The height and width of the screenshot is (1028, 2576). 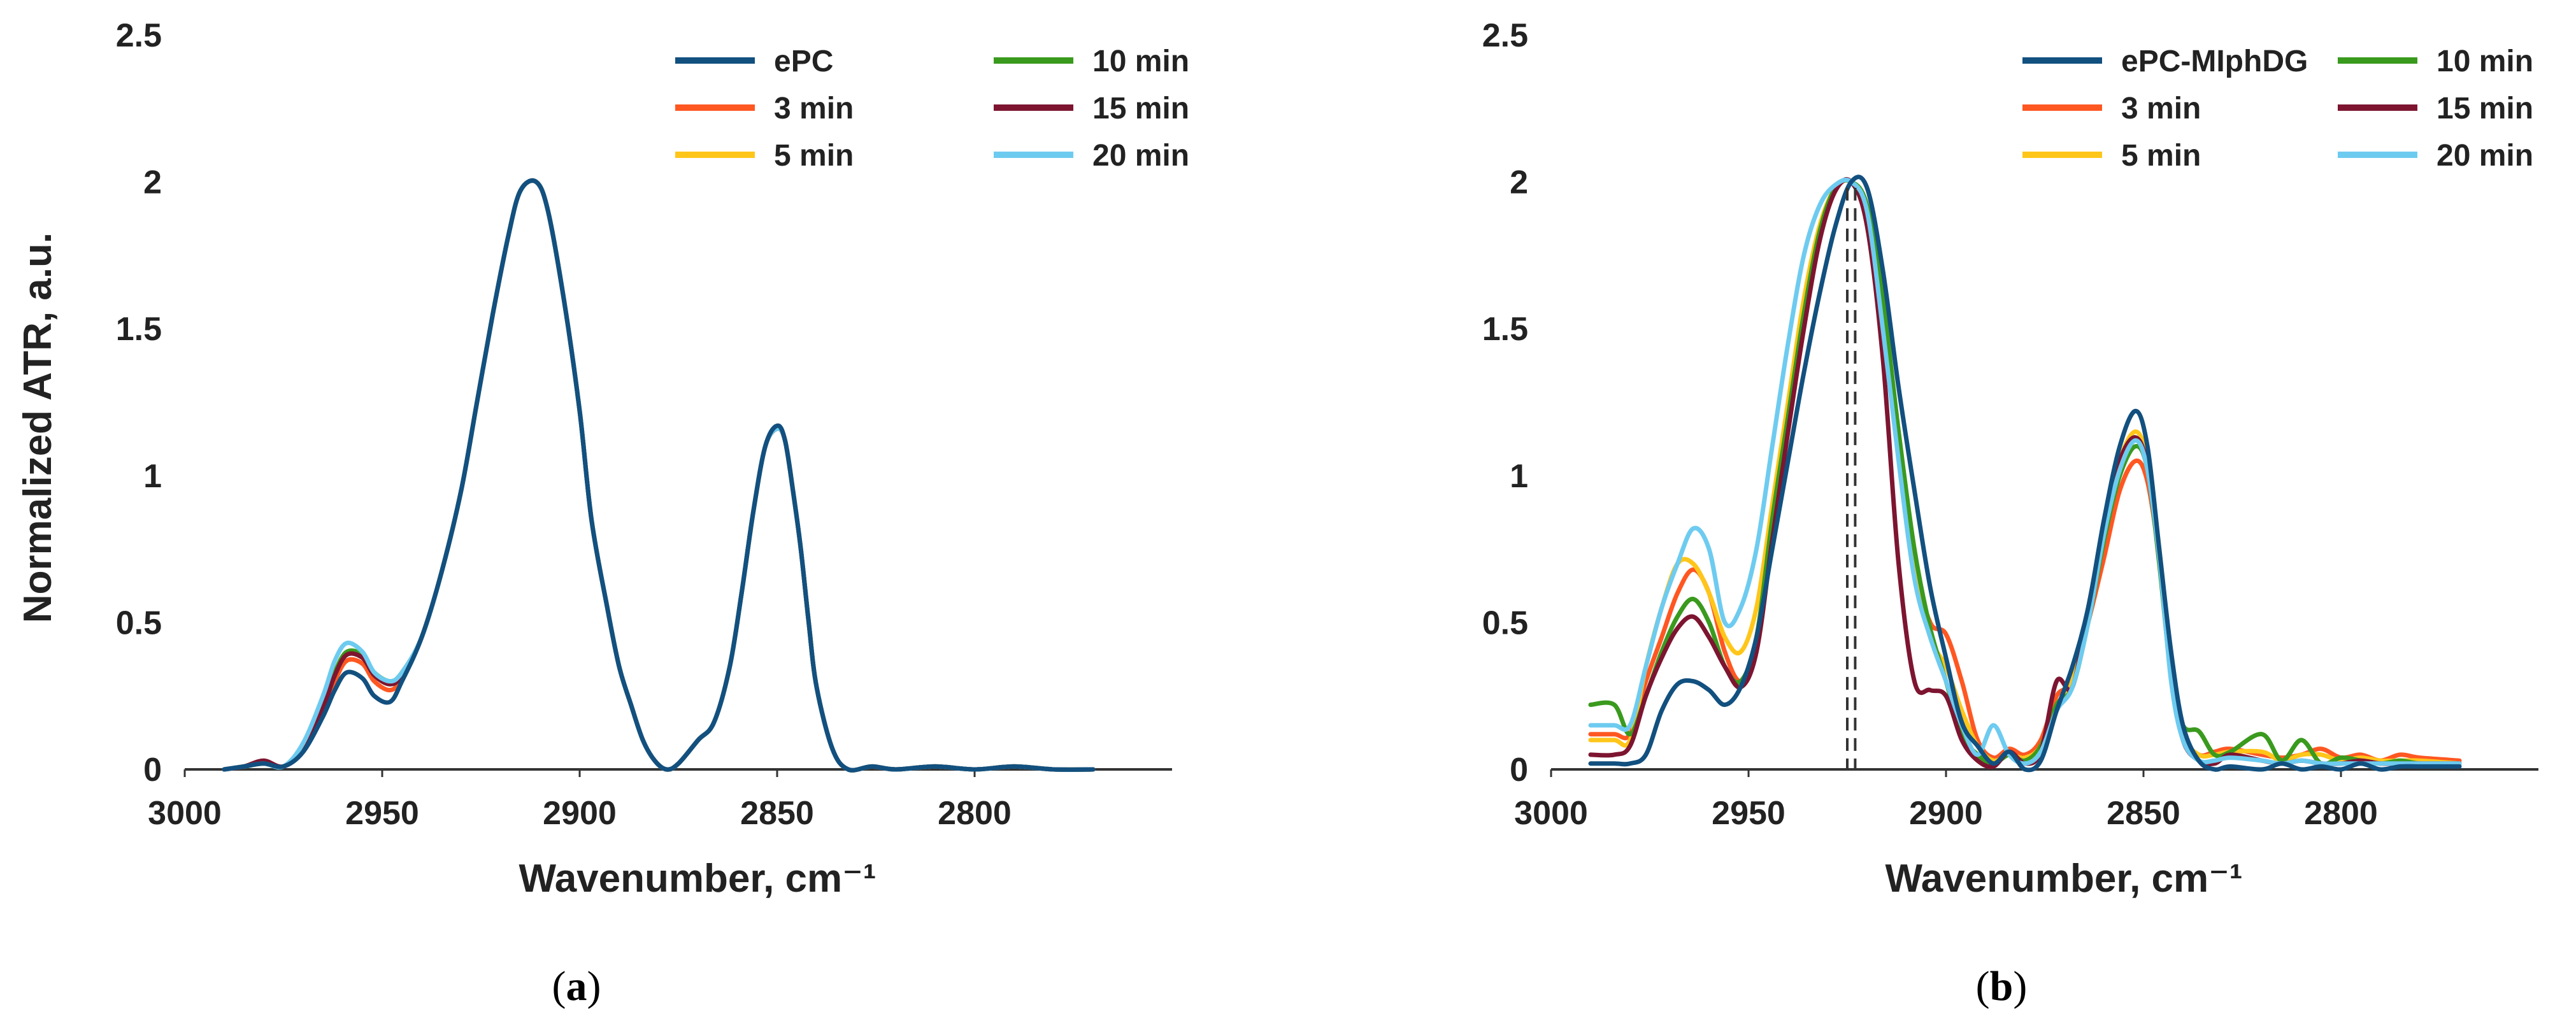 What do you see at coordinates (803, 61) in the screenshot?
I see `legend-label: ePC` at bounding box center [803, 61].